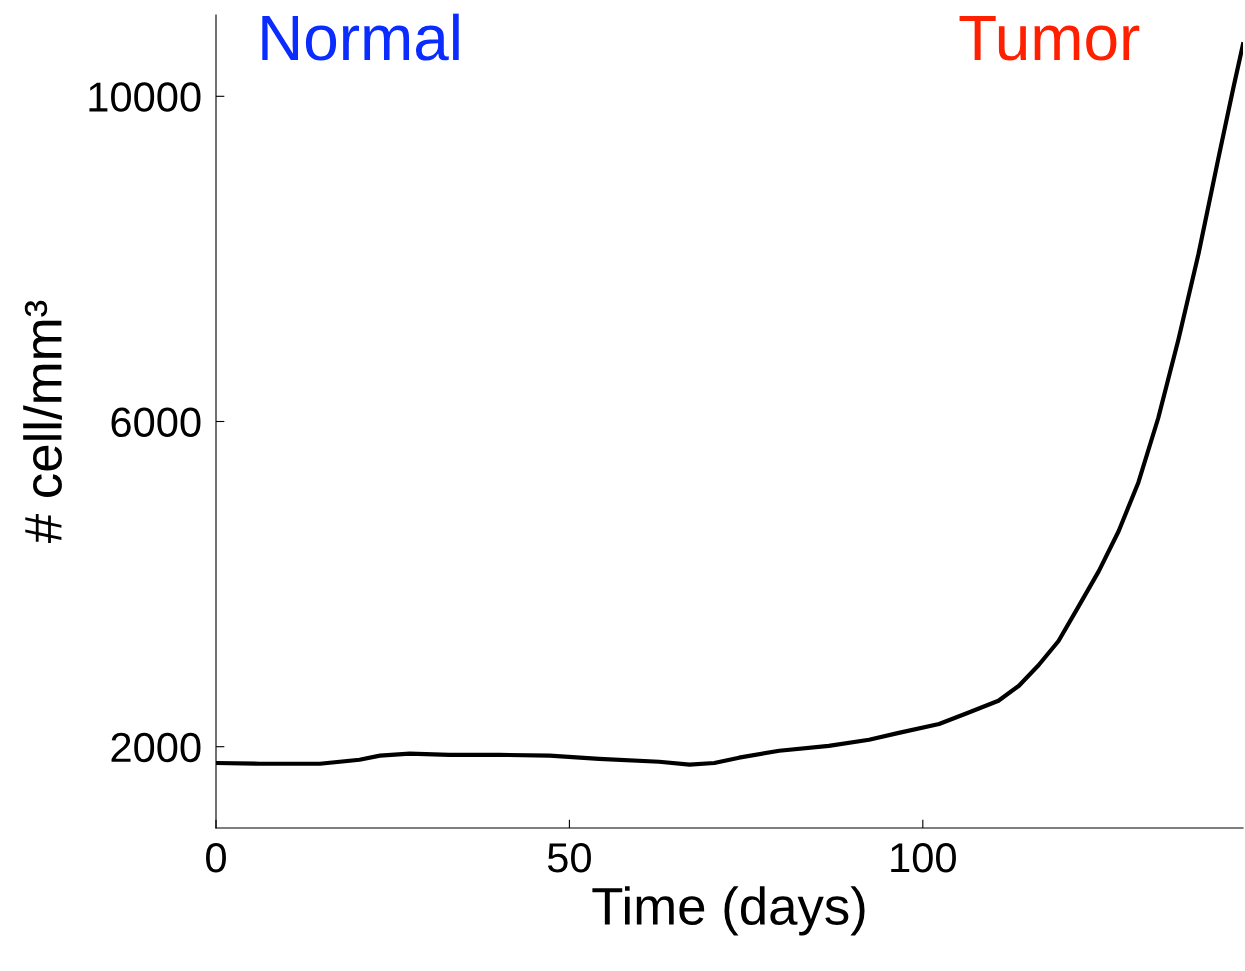 This screenshot has height=971, width=1245. I want to click on x-tick-label: 100, so click(923, 857).